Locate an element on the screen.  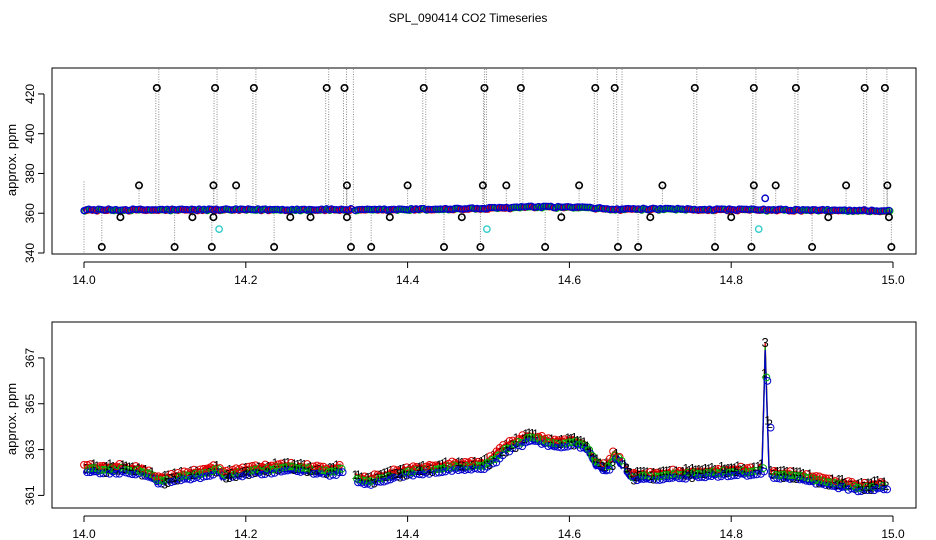
x-tick-label: 14.0 is located at coordinates (84, 280).